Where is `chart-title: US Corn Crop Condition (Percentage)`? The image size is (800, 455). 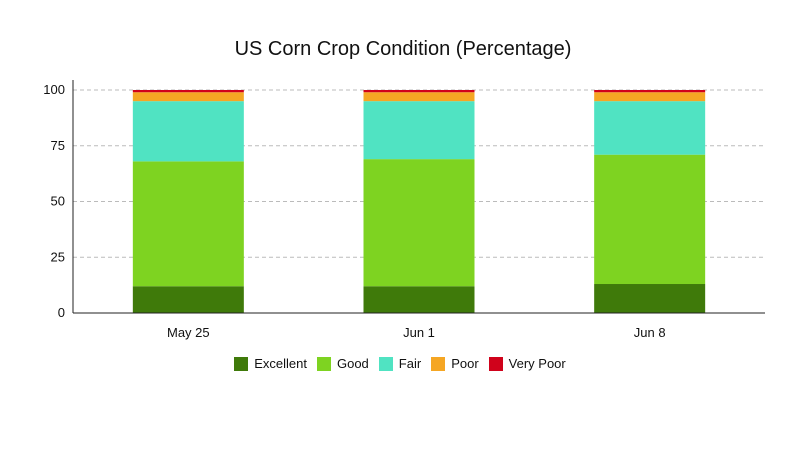 chart-title: US Corn Crop Condition (Percentage) is located at coordinates (403, 49).